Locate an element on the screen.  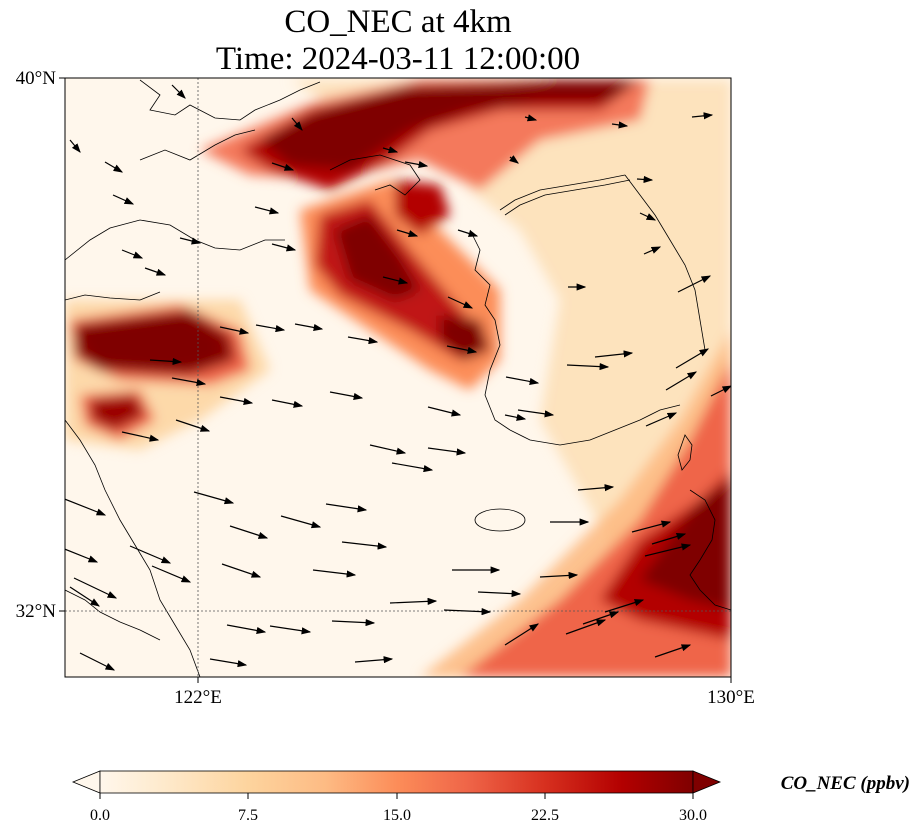
colorbar-tick-4: 30.0 is located at coordinates (693, 815).